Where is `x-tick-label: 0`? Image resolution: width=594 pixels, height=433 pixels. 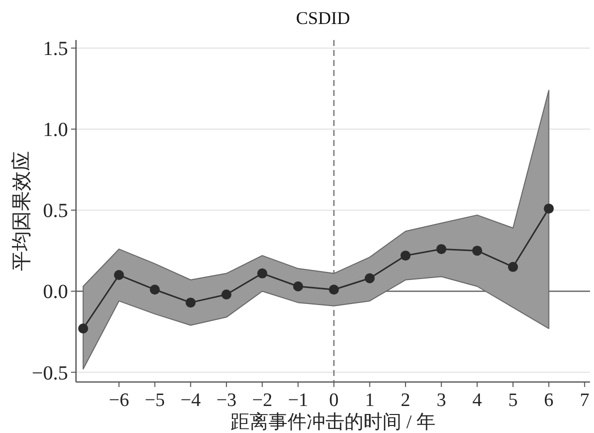
x-tick-label: 0 is located at coordinates (334, 400).